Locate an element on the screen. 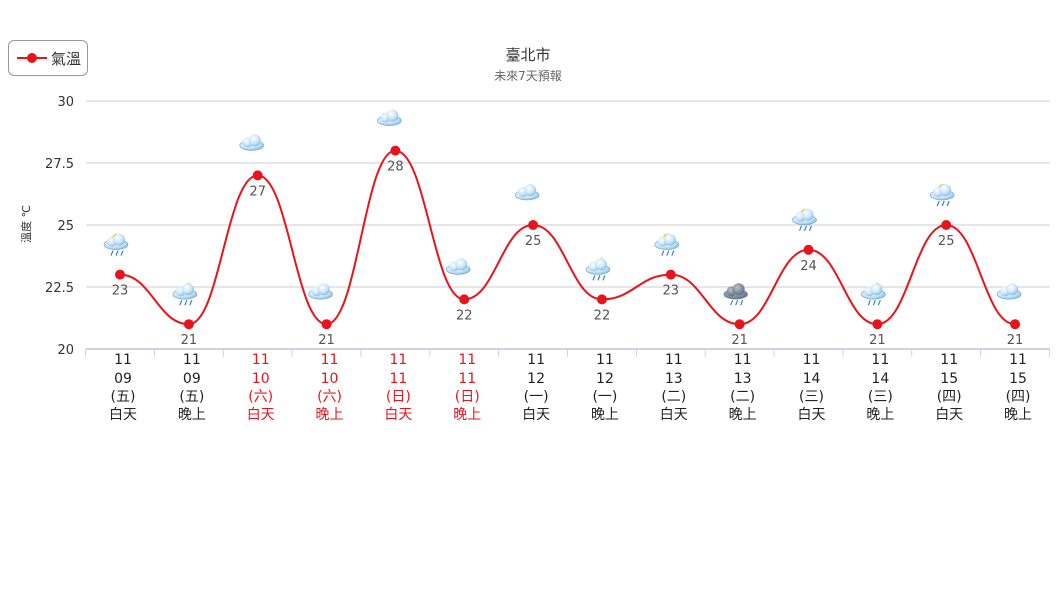 The image size is (1060, 596). chart-subtitle: 未來7天預報 is located at coordinates (528, 76).